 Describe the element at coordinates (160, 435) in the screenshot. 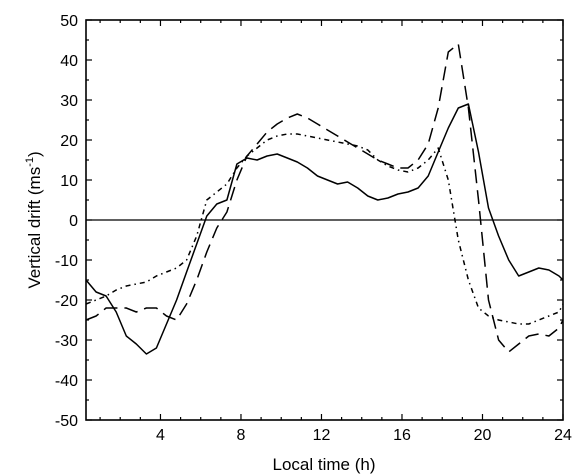

I see `x-tick-label: 4` at that location.